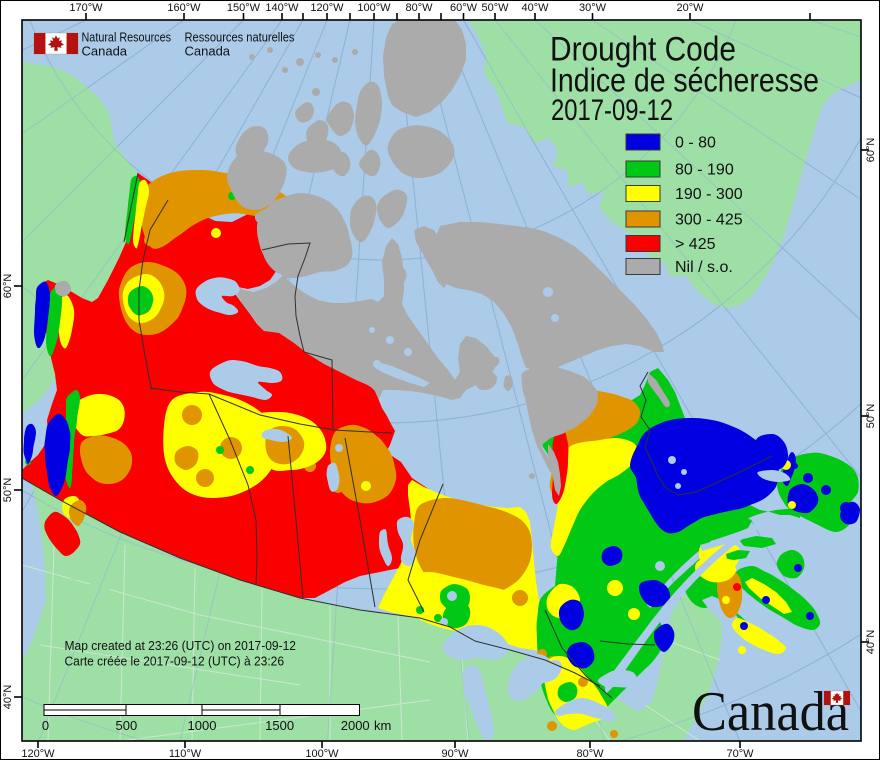 This screenshot has height=760, width=880. I want to click on svg-text: 110°W, so click(185, 754).